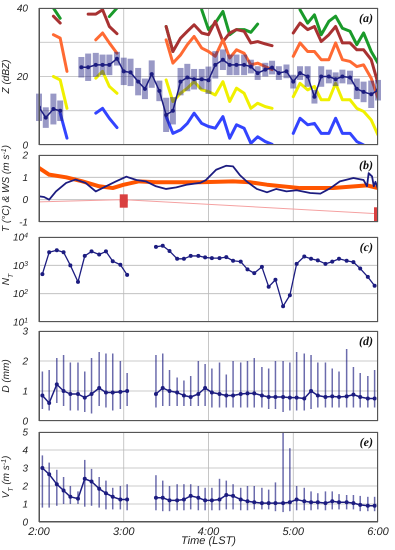  I want to click on x-tick-label: 6:00, so click(378, 532).